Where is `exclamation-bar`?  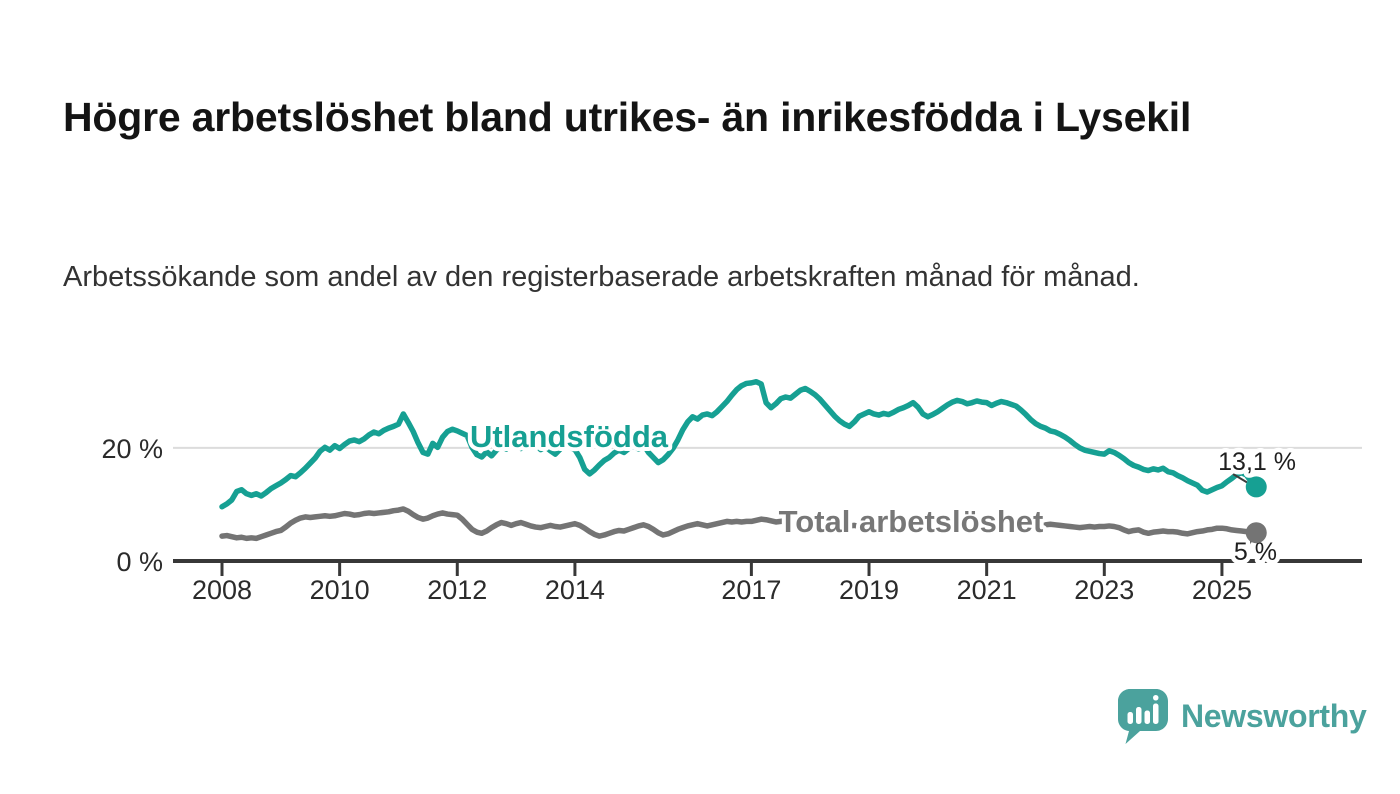
exclamation-bar is located at coordinates (1156, 713).